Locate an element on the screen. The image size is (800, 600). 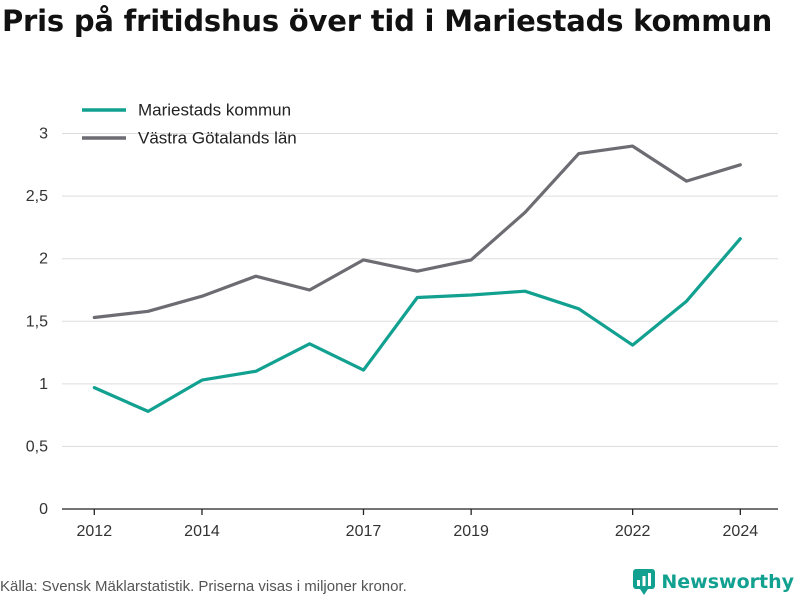
newsworthy-logo-icon is located at coordinates (644, 582).